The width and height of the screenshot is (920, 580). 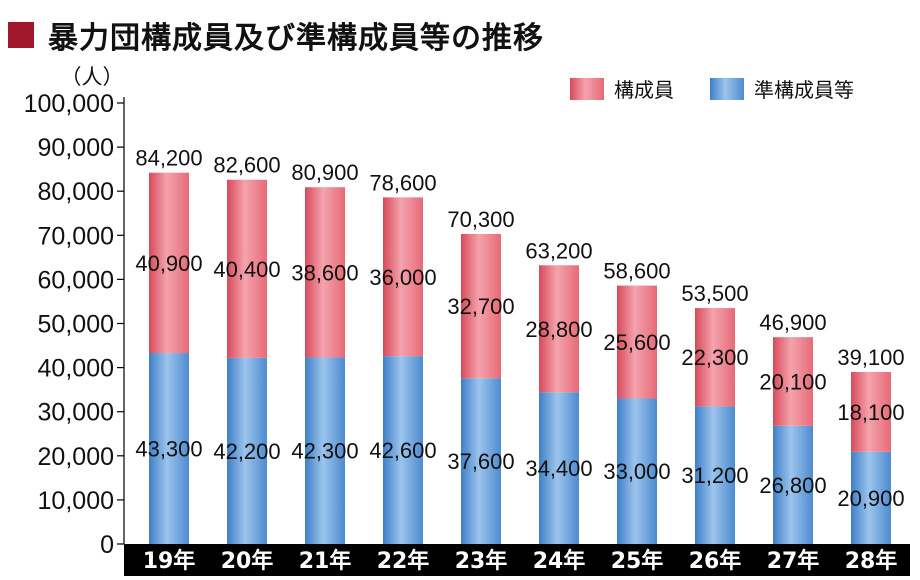 I want to click on bar-member-label: 25,600, so click(x=636, y=342).